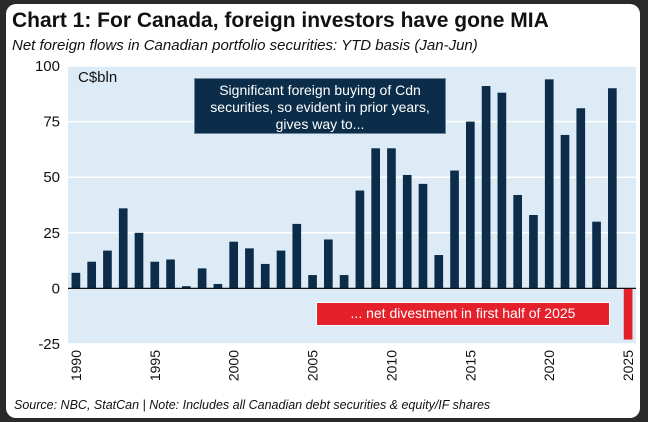 The height and width of the screenshot is (422, 648). I want to click on bar-2025, so click(628, 314).